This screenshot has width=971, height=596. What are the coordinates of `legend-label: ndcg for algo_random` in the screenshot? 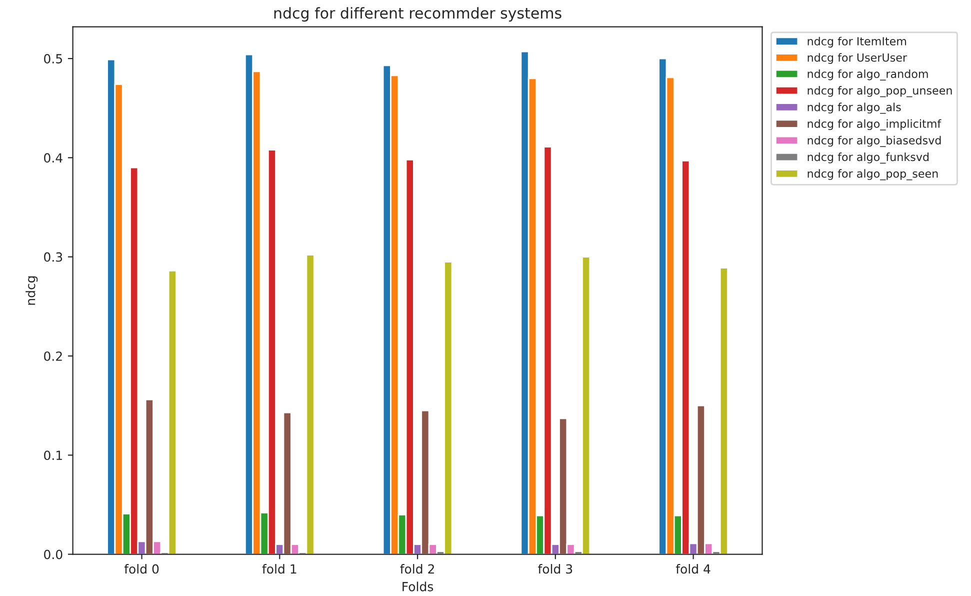 It's located at (868, 74).